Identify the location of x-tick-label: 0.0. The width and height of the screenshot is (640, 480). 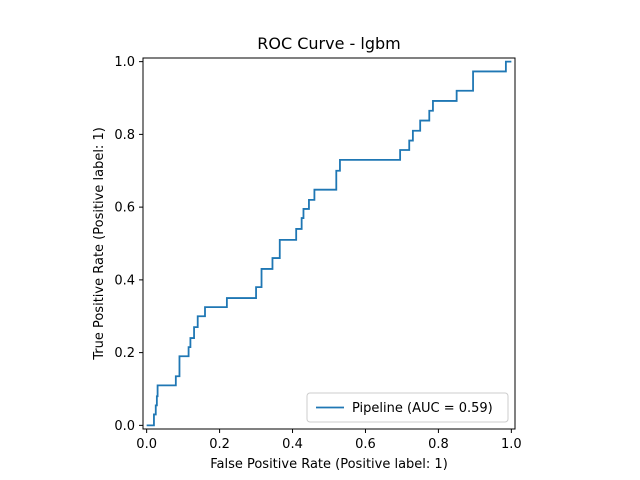
(146, 444).